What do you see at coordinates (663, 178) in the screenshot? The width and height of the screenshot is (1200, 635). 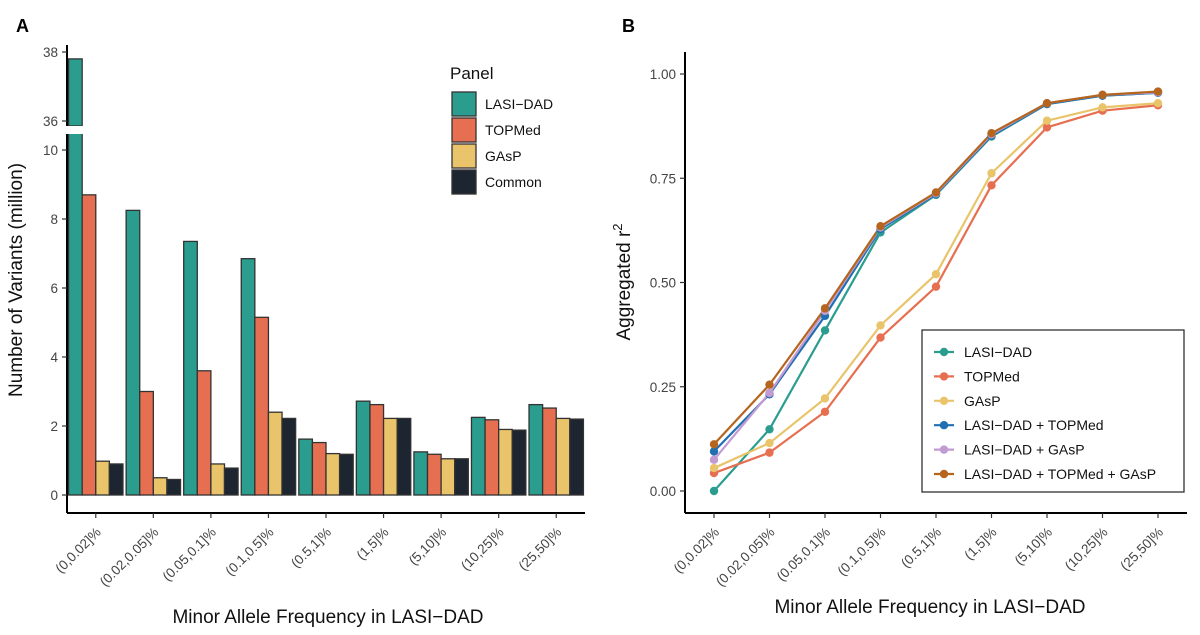 I see `y-tick-label: 0.75` at bounding box center [663, 178].